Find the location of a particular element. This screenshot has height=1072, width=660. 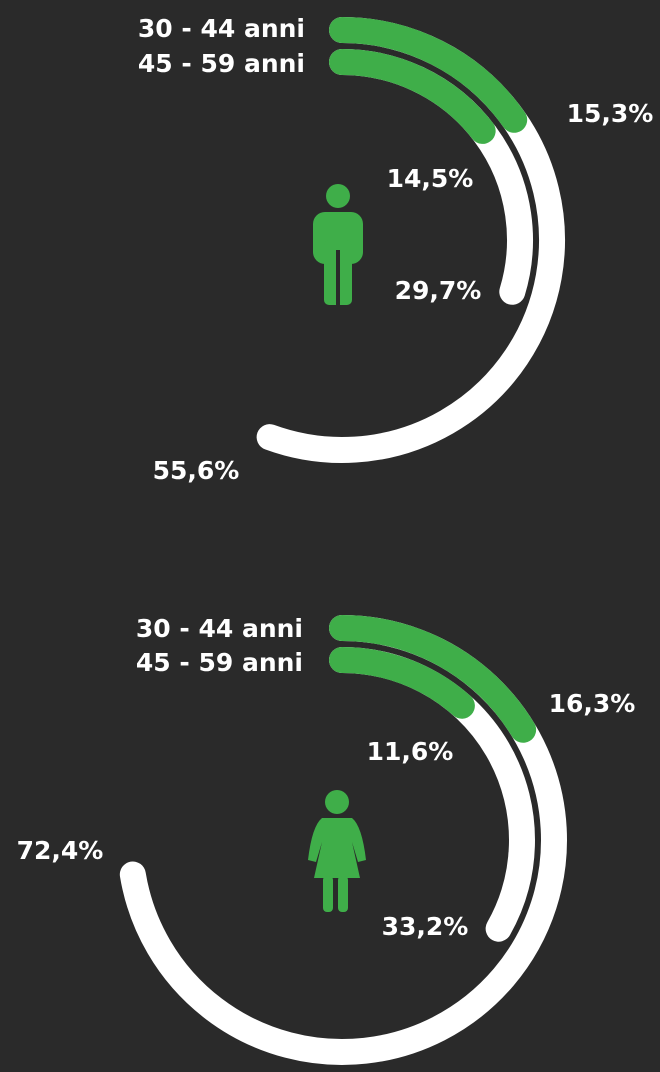

value-label: 55,6% is located at coordinates (196, 470).